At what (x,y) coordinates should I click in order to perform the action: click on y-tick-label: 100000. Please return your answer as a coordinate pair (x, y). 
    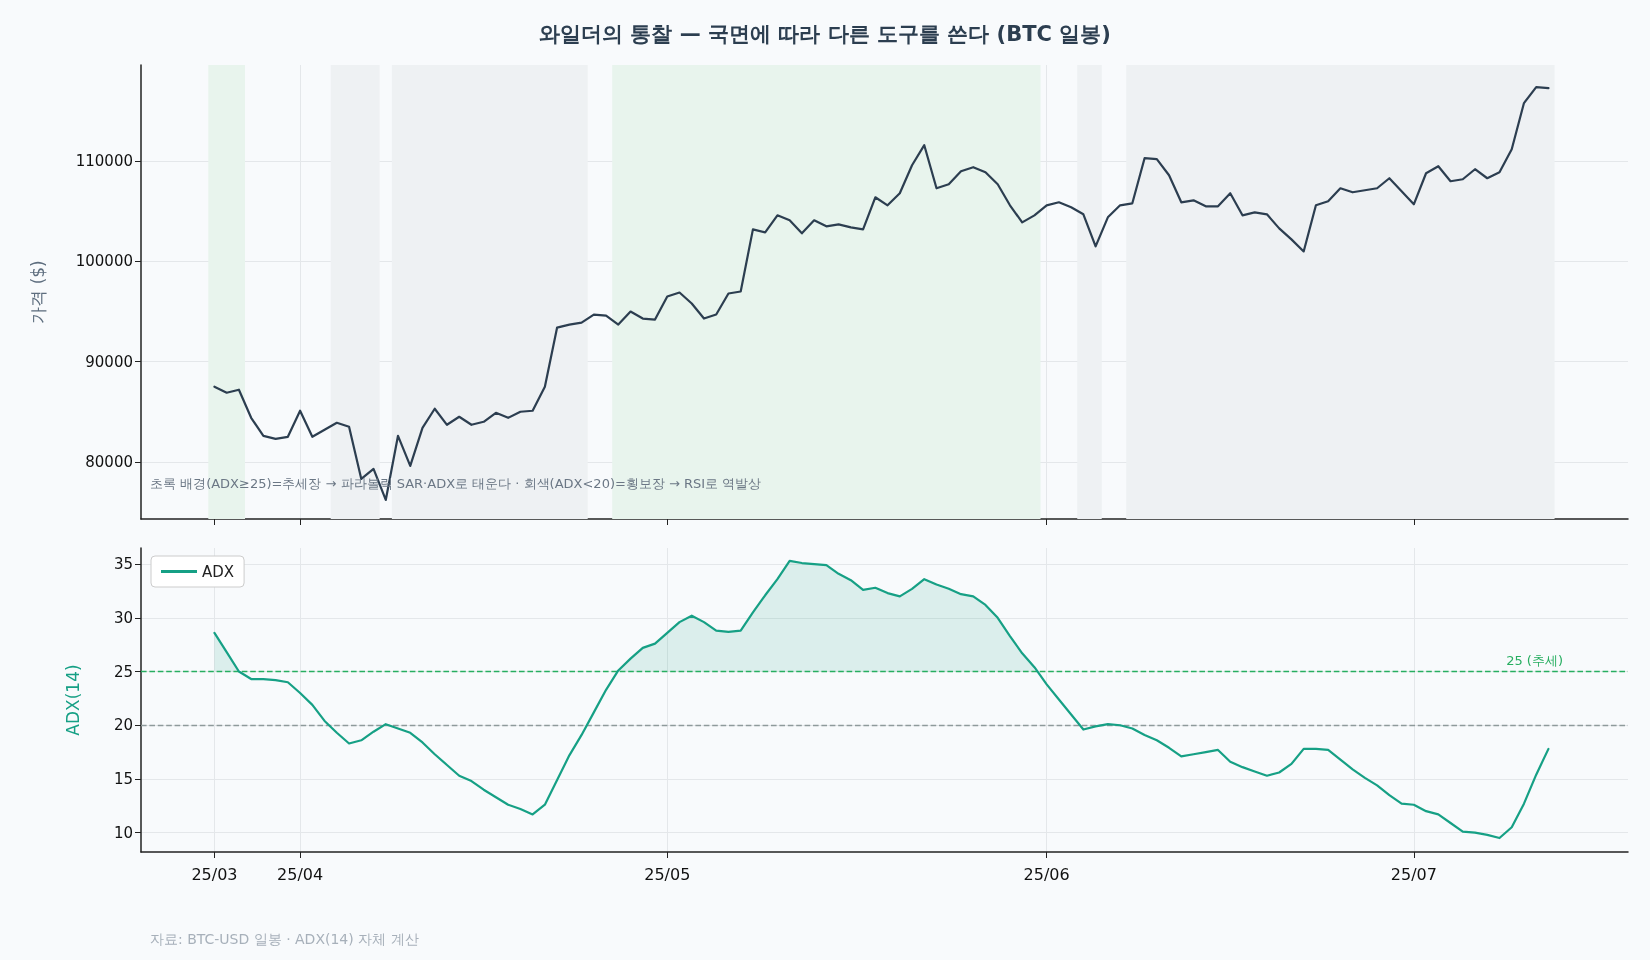
    Looking at the image, I should click on (104, 261).